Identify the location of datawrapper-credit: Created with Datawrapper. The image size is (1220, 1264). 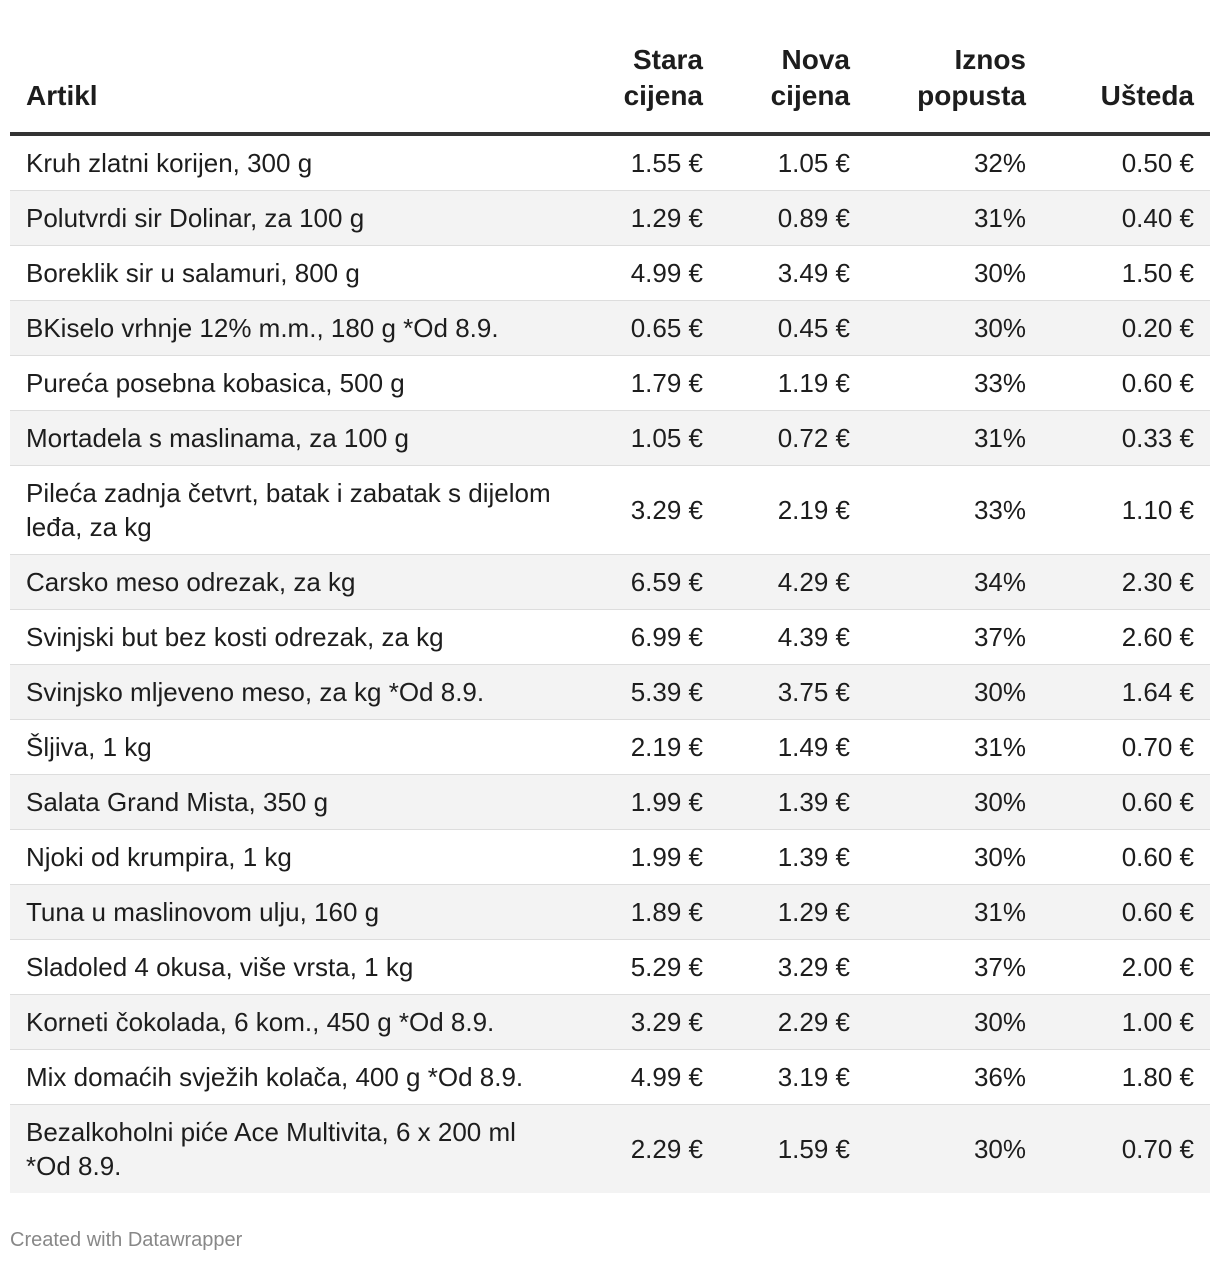
(126, 1240).